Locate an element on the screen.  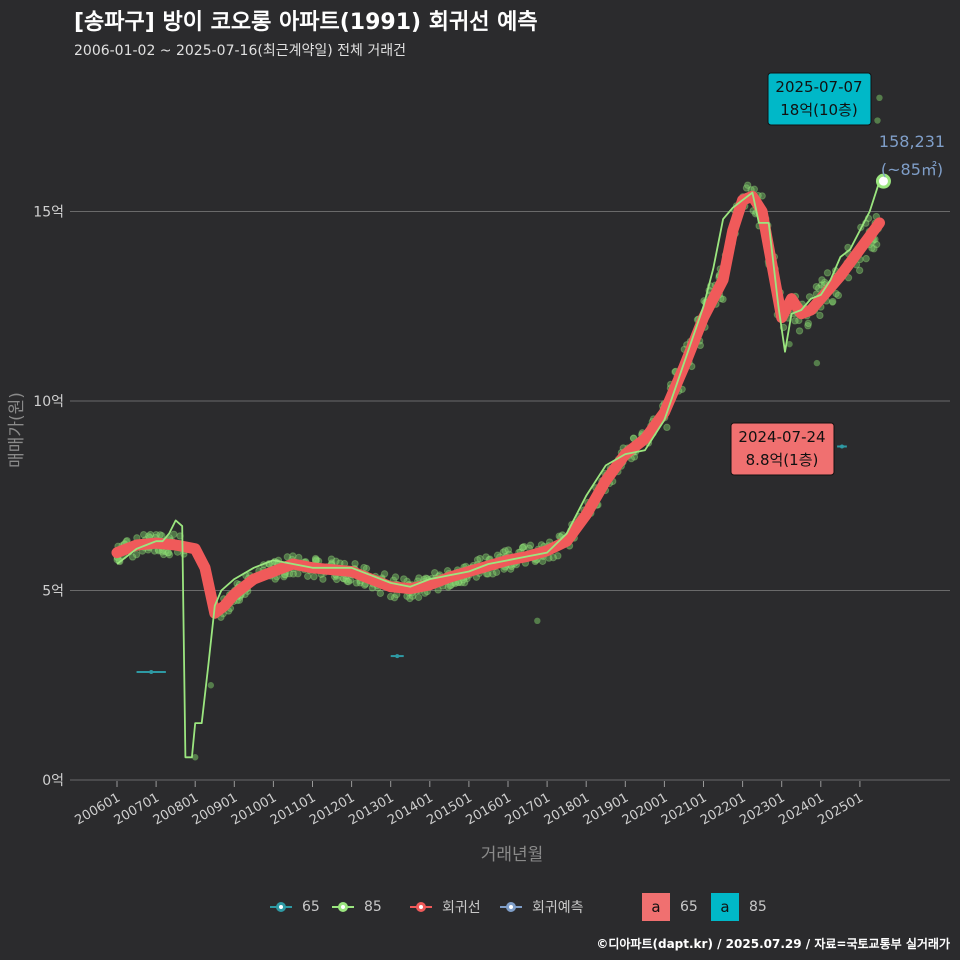
x-axis-label: 거래년월 is located at coordinates (512, 855).